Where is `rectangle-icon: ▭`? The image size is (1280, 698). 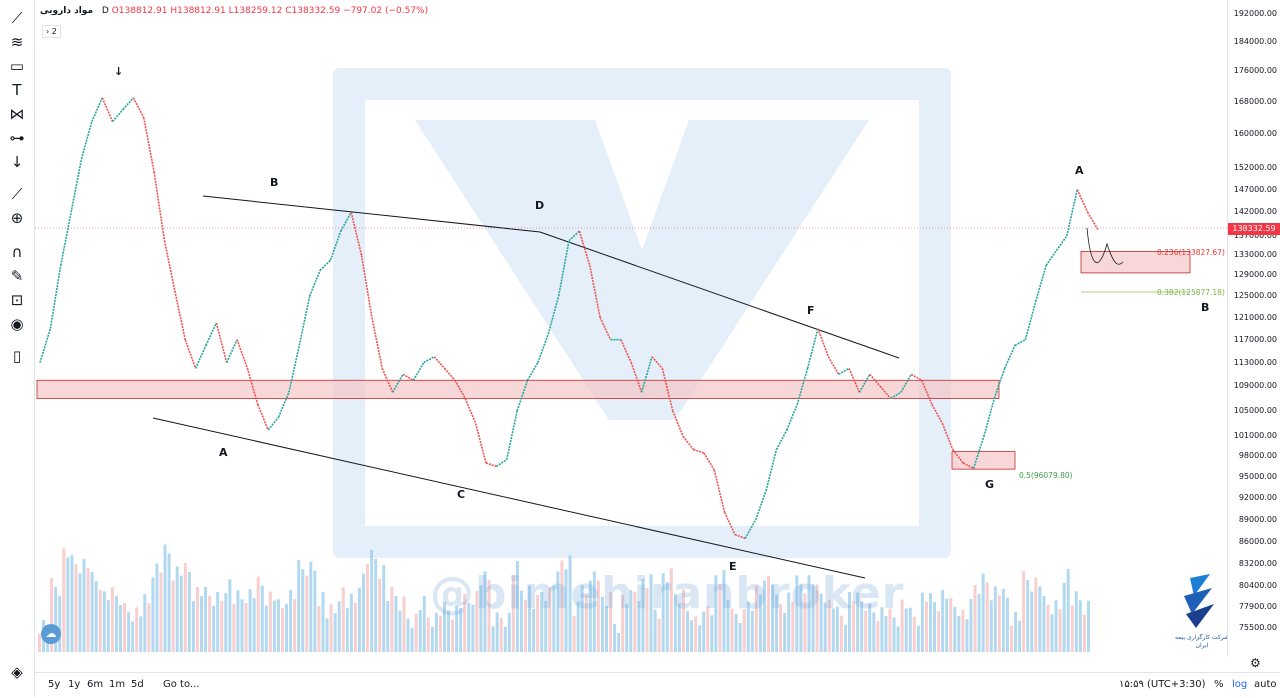 rectangle-icon: ▭ is located at coordinates (17, 66).